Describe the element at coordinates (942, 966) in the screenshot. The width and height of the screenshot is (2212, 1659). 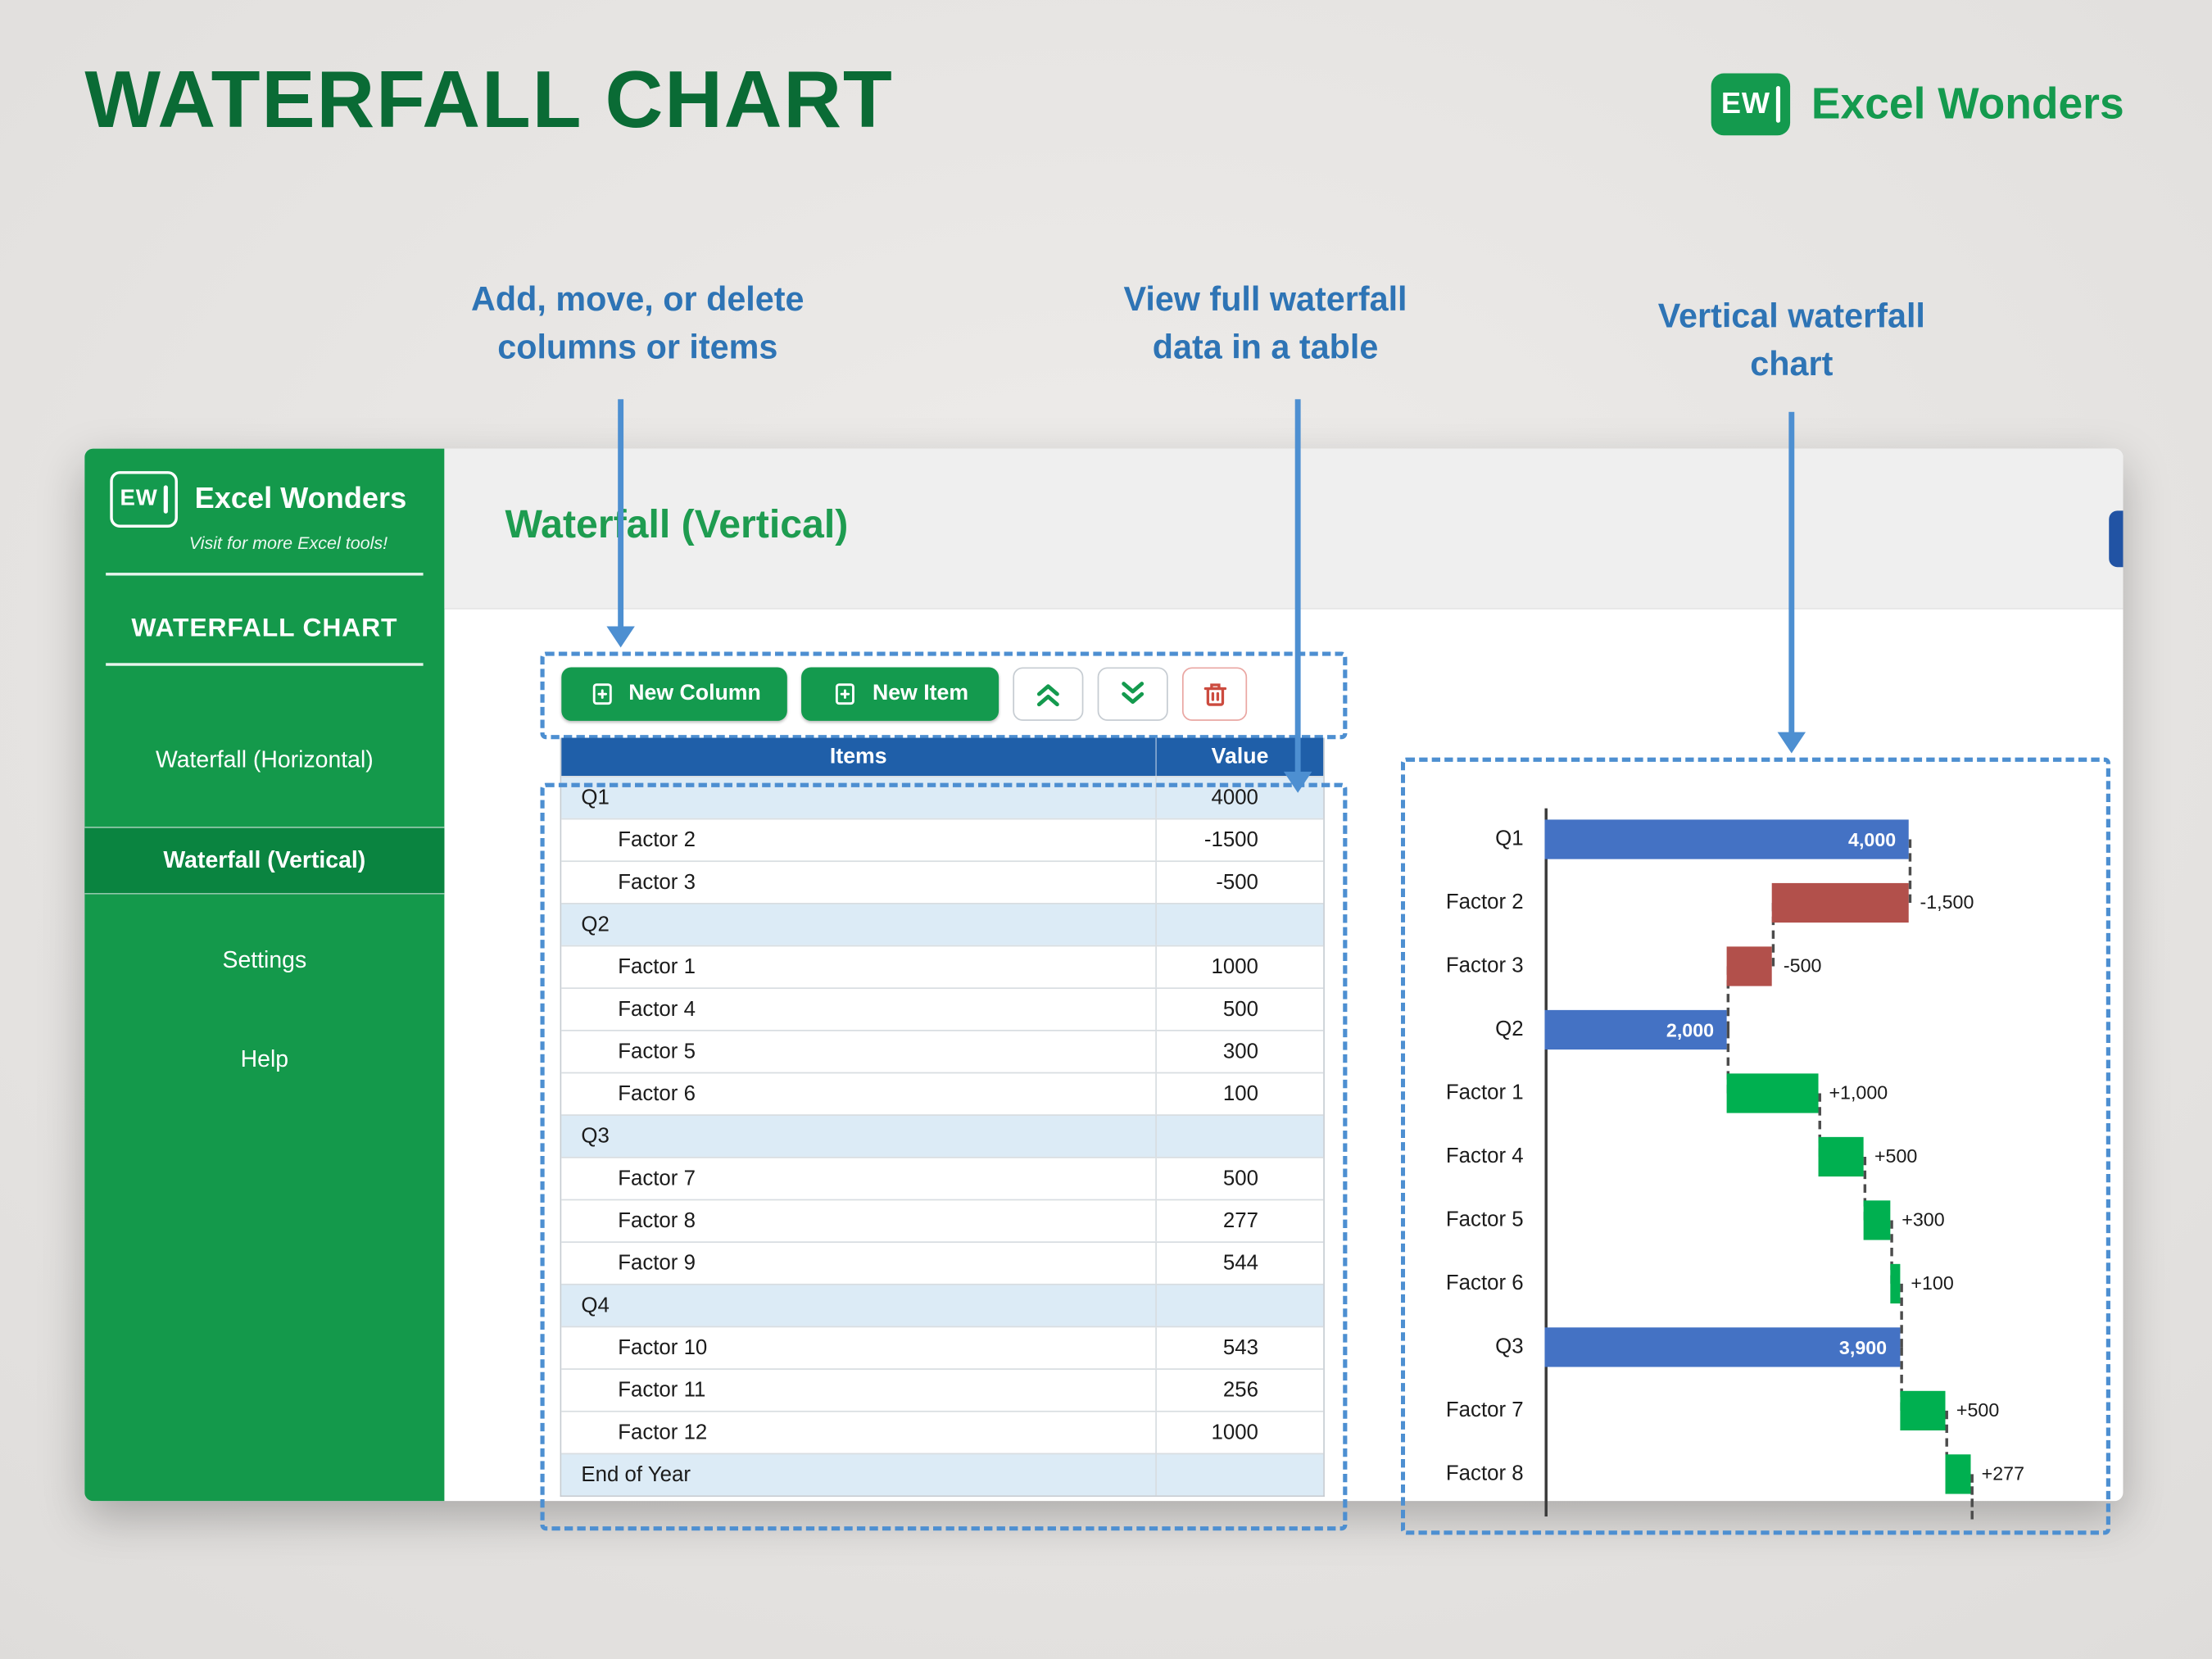
I see `table-row: Factor 1 1000` at that location.